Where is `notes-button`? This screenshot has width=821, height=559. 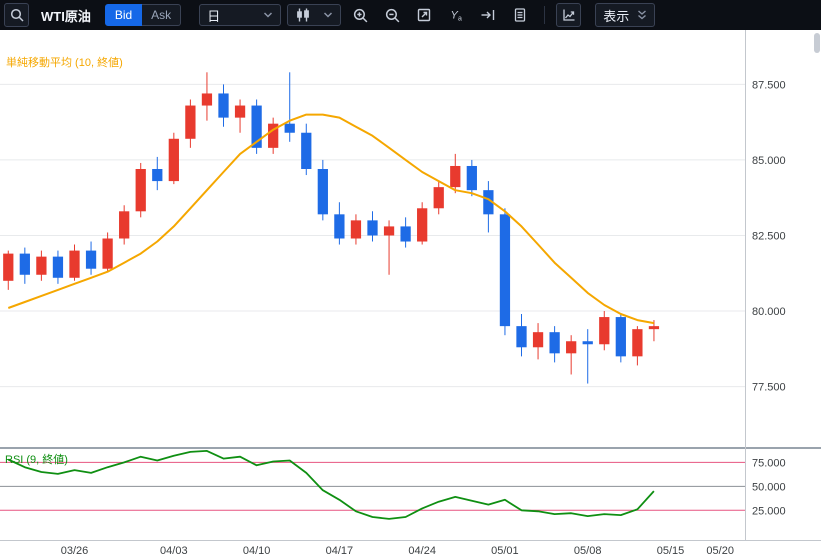 notes-button is located at coordinates (520, 15).